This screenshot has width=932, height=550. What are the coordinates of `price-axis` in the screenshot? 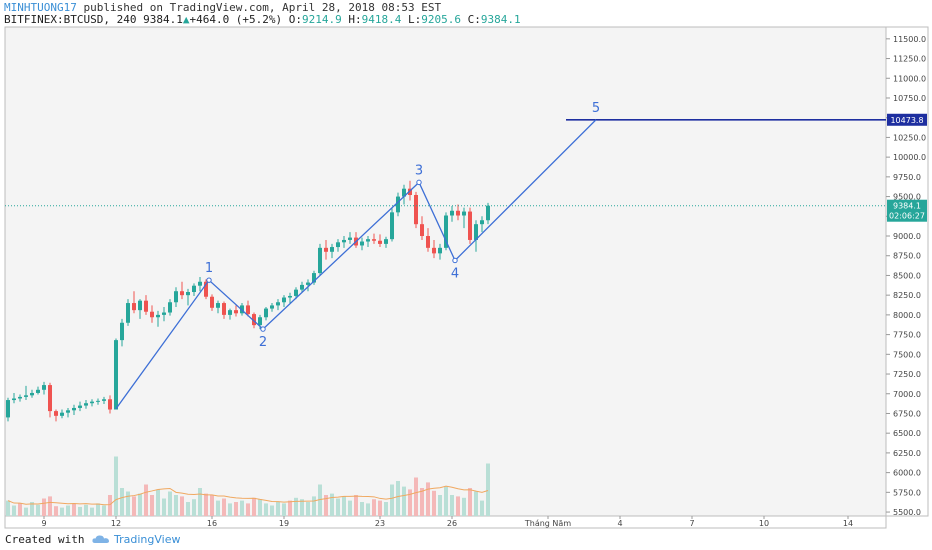 It's located at (907, 271).